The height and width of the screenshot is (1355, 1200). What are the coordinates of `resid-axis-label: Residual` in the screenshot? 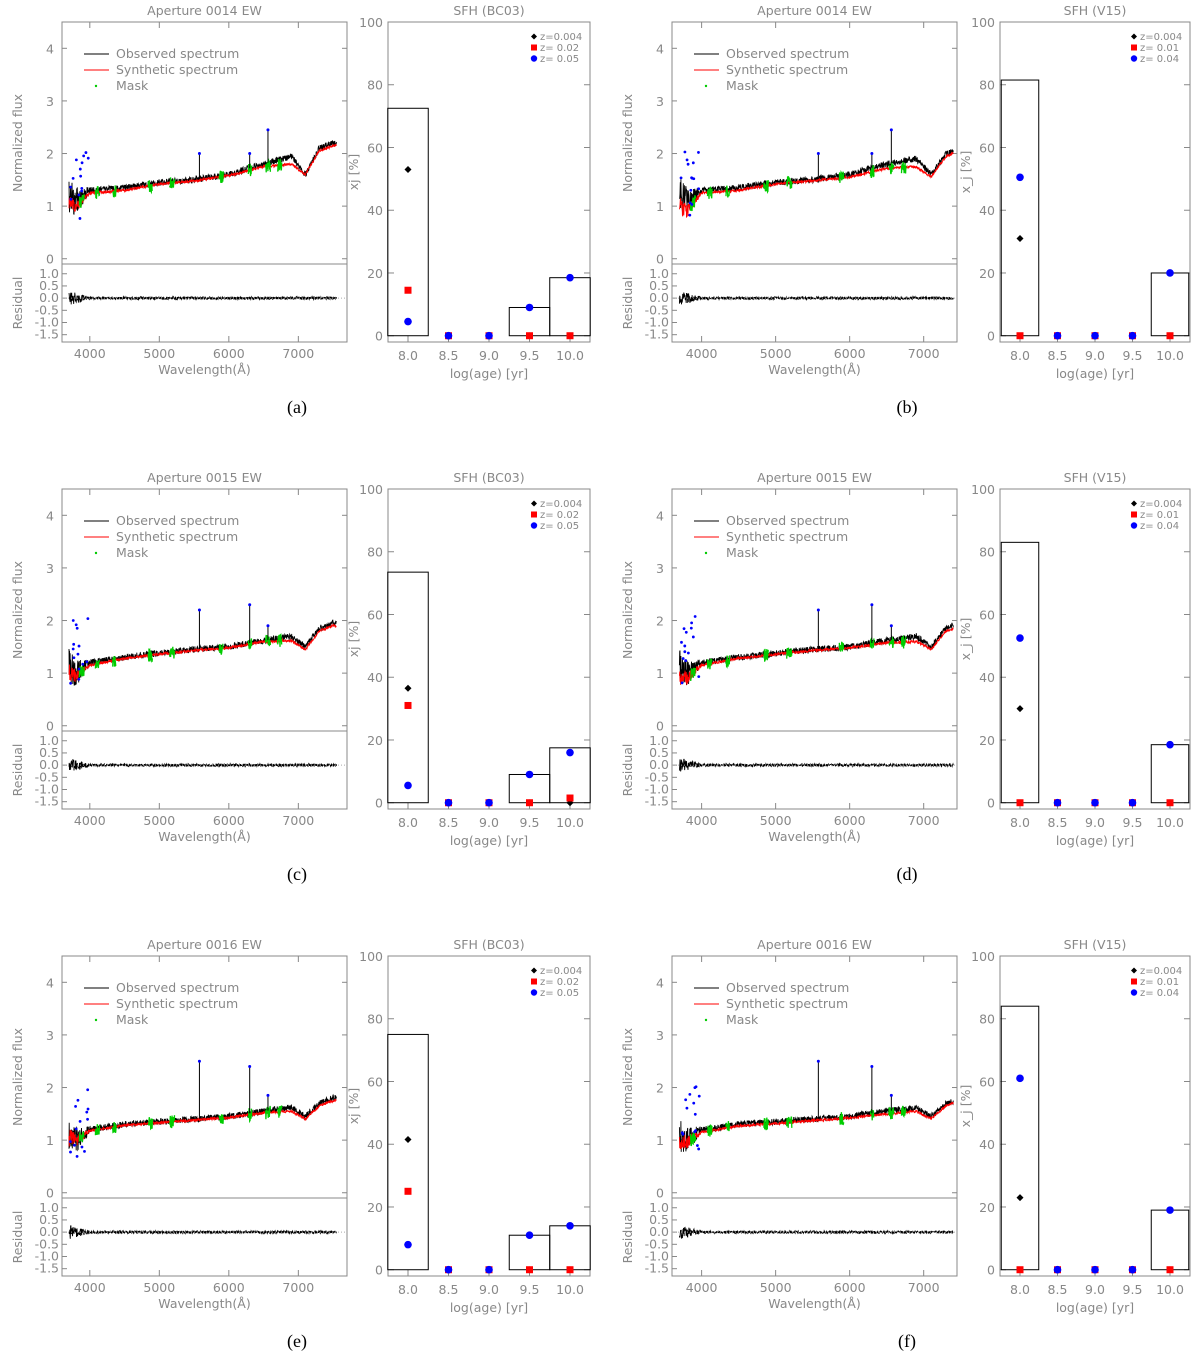 It's located at (17, 1237).